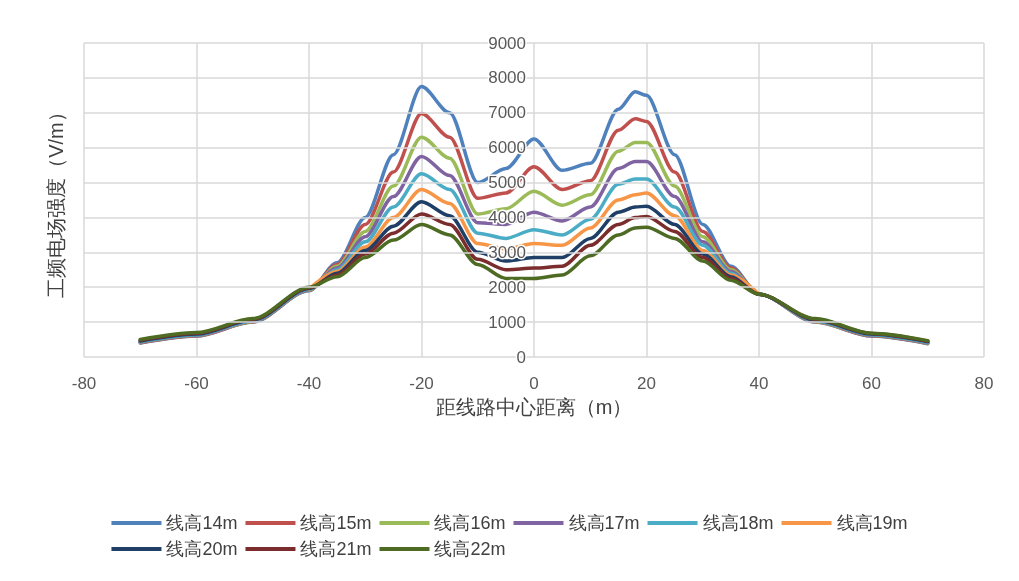  Describe the element at coordinates (534, 383) in the screenshot. I see `x-tick-label: 0` at that location.